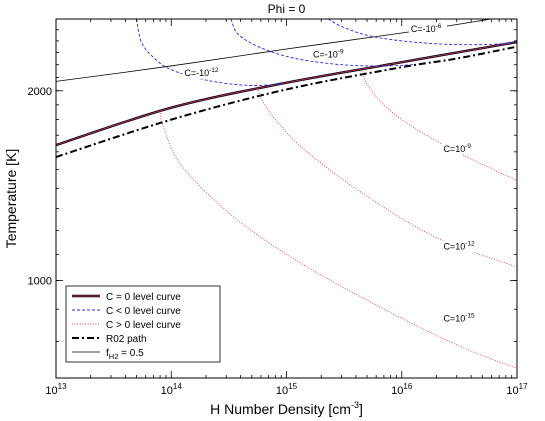 The width and height of the screenshot is (545, 421). I want to click on legend-box, so click(143, 324).